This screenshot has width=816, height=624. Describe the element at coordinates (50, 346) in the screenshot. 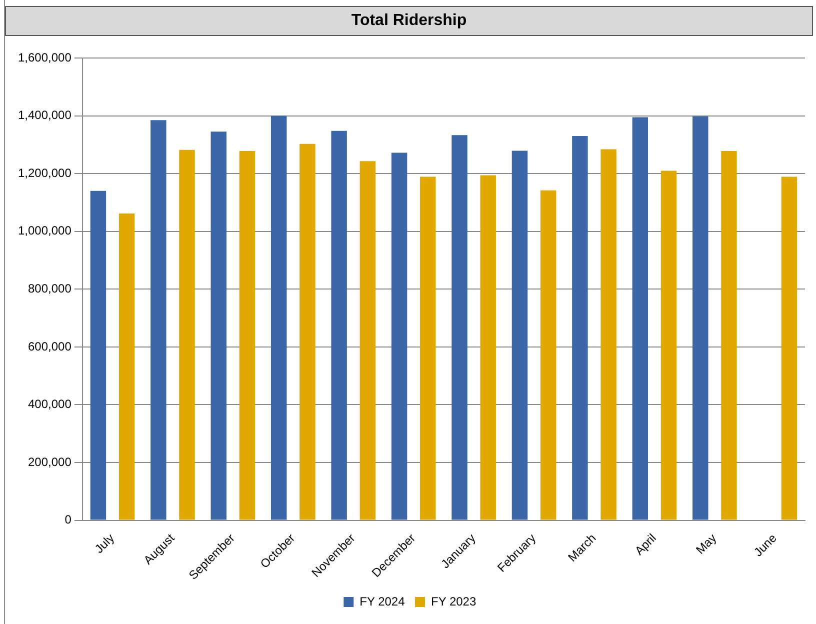

I see `y-tick-label: 600,000` at that location.